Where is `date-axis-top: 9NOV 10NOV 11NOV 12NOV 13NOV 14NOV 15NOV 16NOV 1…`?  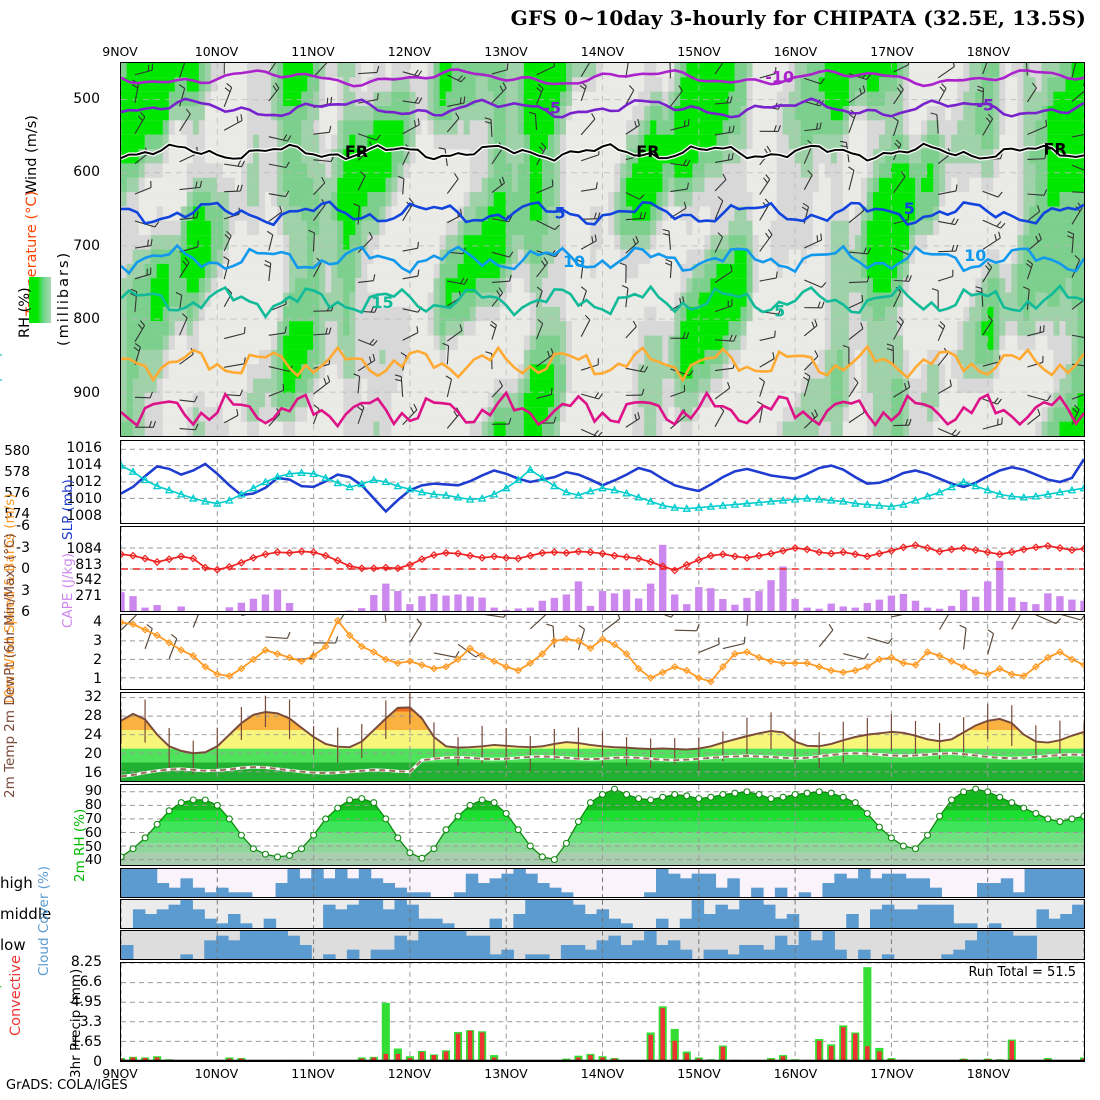
date-axis-top: 9NOV 10NOV 11NOV 12NOV 13NOV 14NOV 15NOV 16NOV 1… is located at coordinates (593, 53).